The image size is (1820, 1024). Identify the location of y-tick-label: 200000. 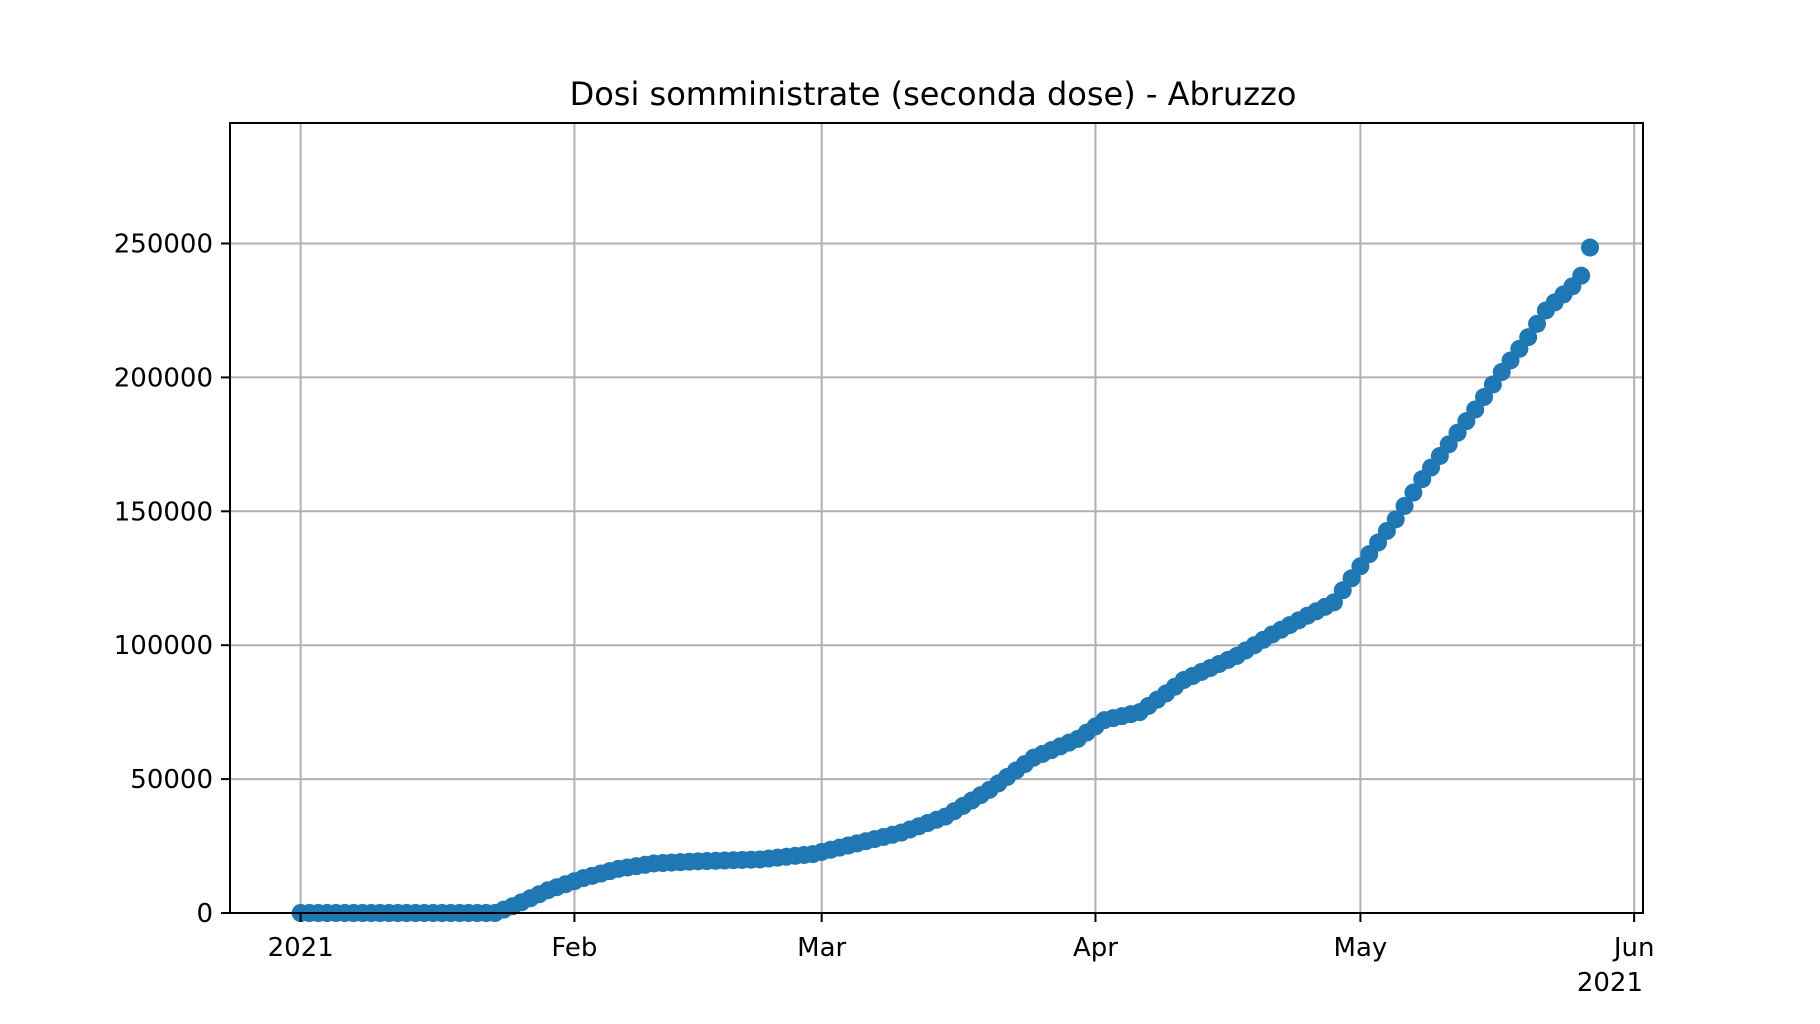
(163, 378).